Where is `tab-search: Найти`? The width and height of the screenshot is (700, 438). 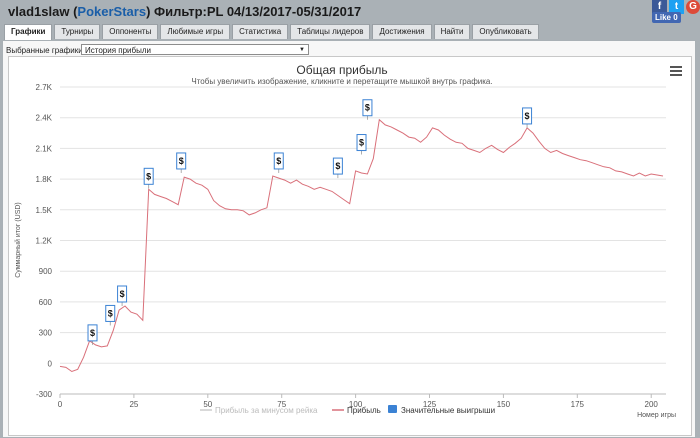
tab-search: Найти is located at coordinates (452, 31).